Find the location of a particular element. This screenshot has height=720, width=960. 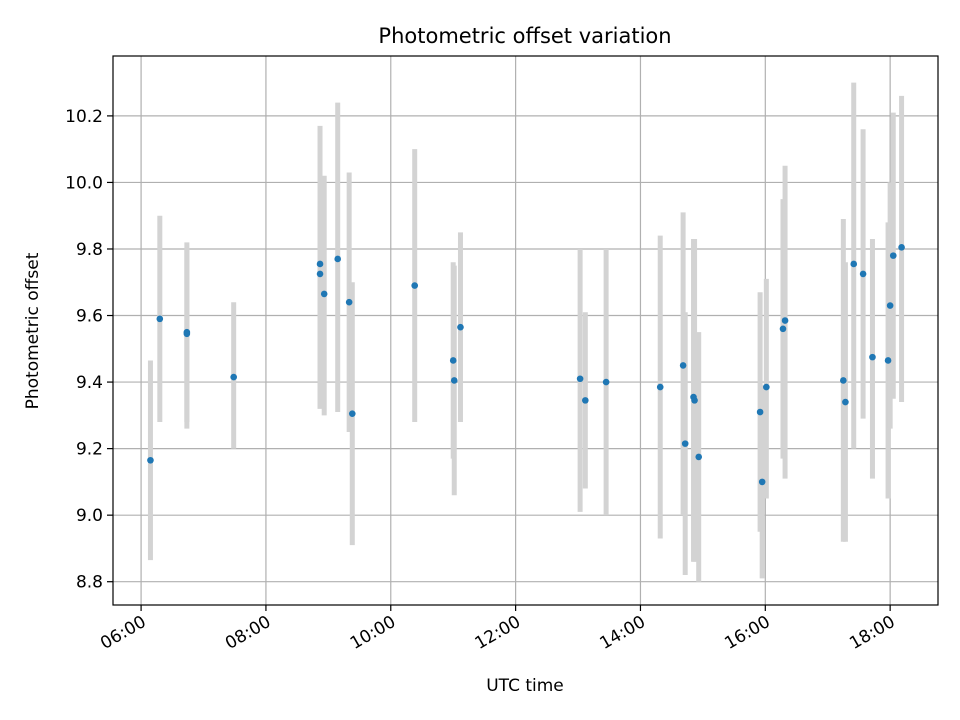

y-tick-label: 10.0 is located at coordinates (84, 183).